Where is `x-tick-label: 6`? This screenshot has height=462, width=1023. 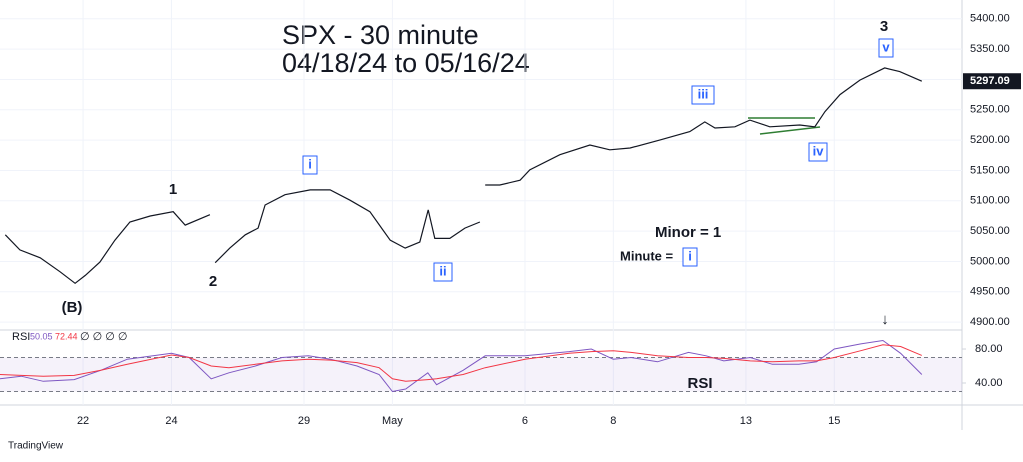
x-tick-label: 6 is located at coordinates (525, 421).